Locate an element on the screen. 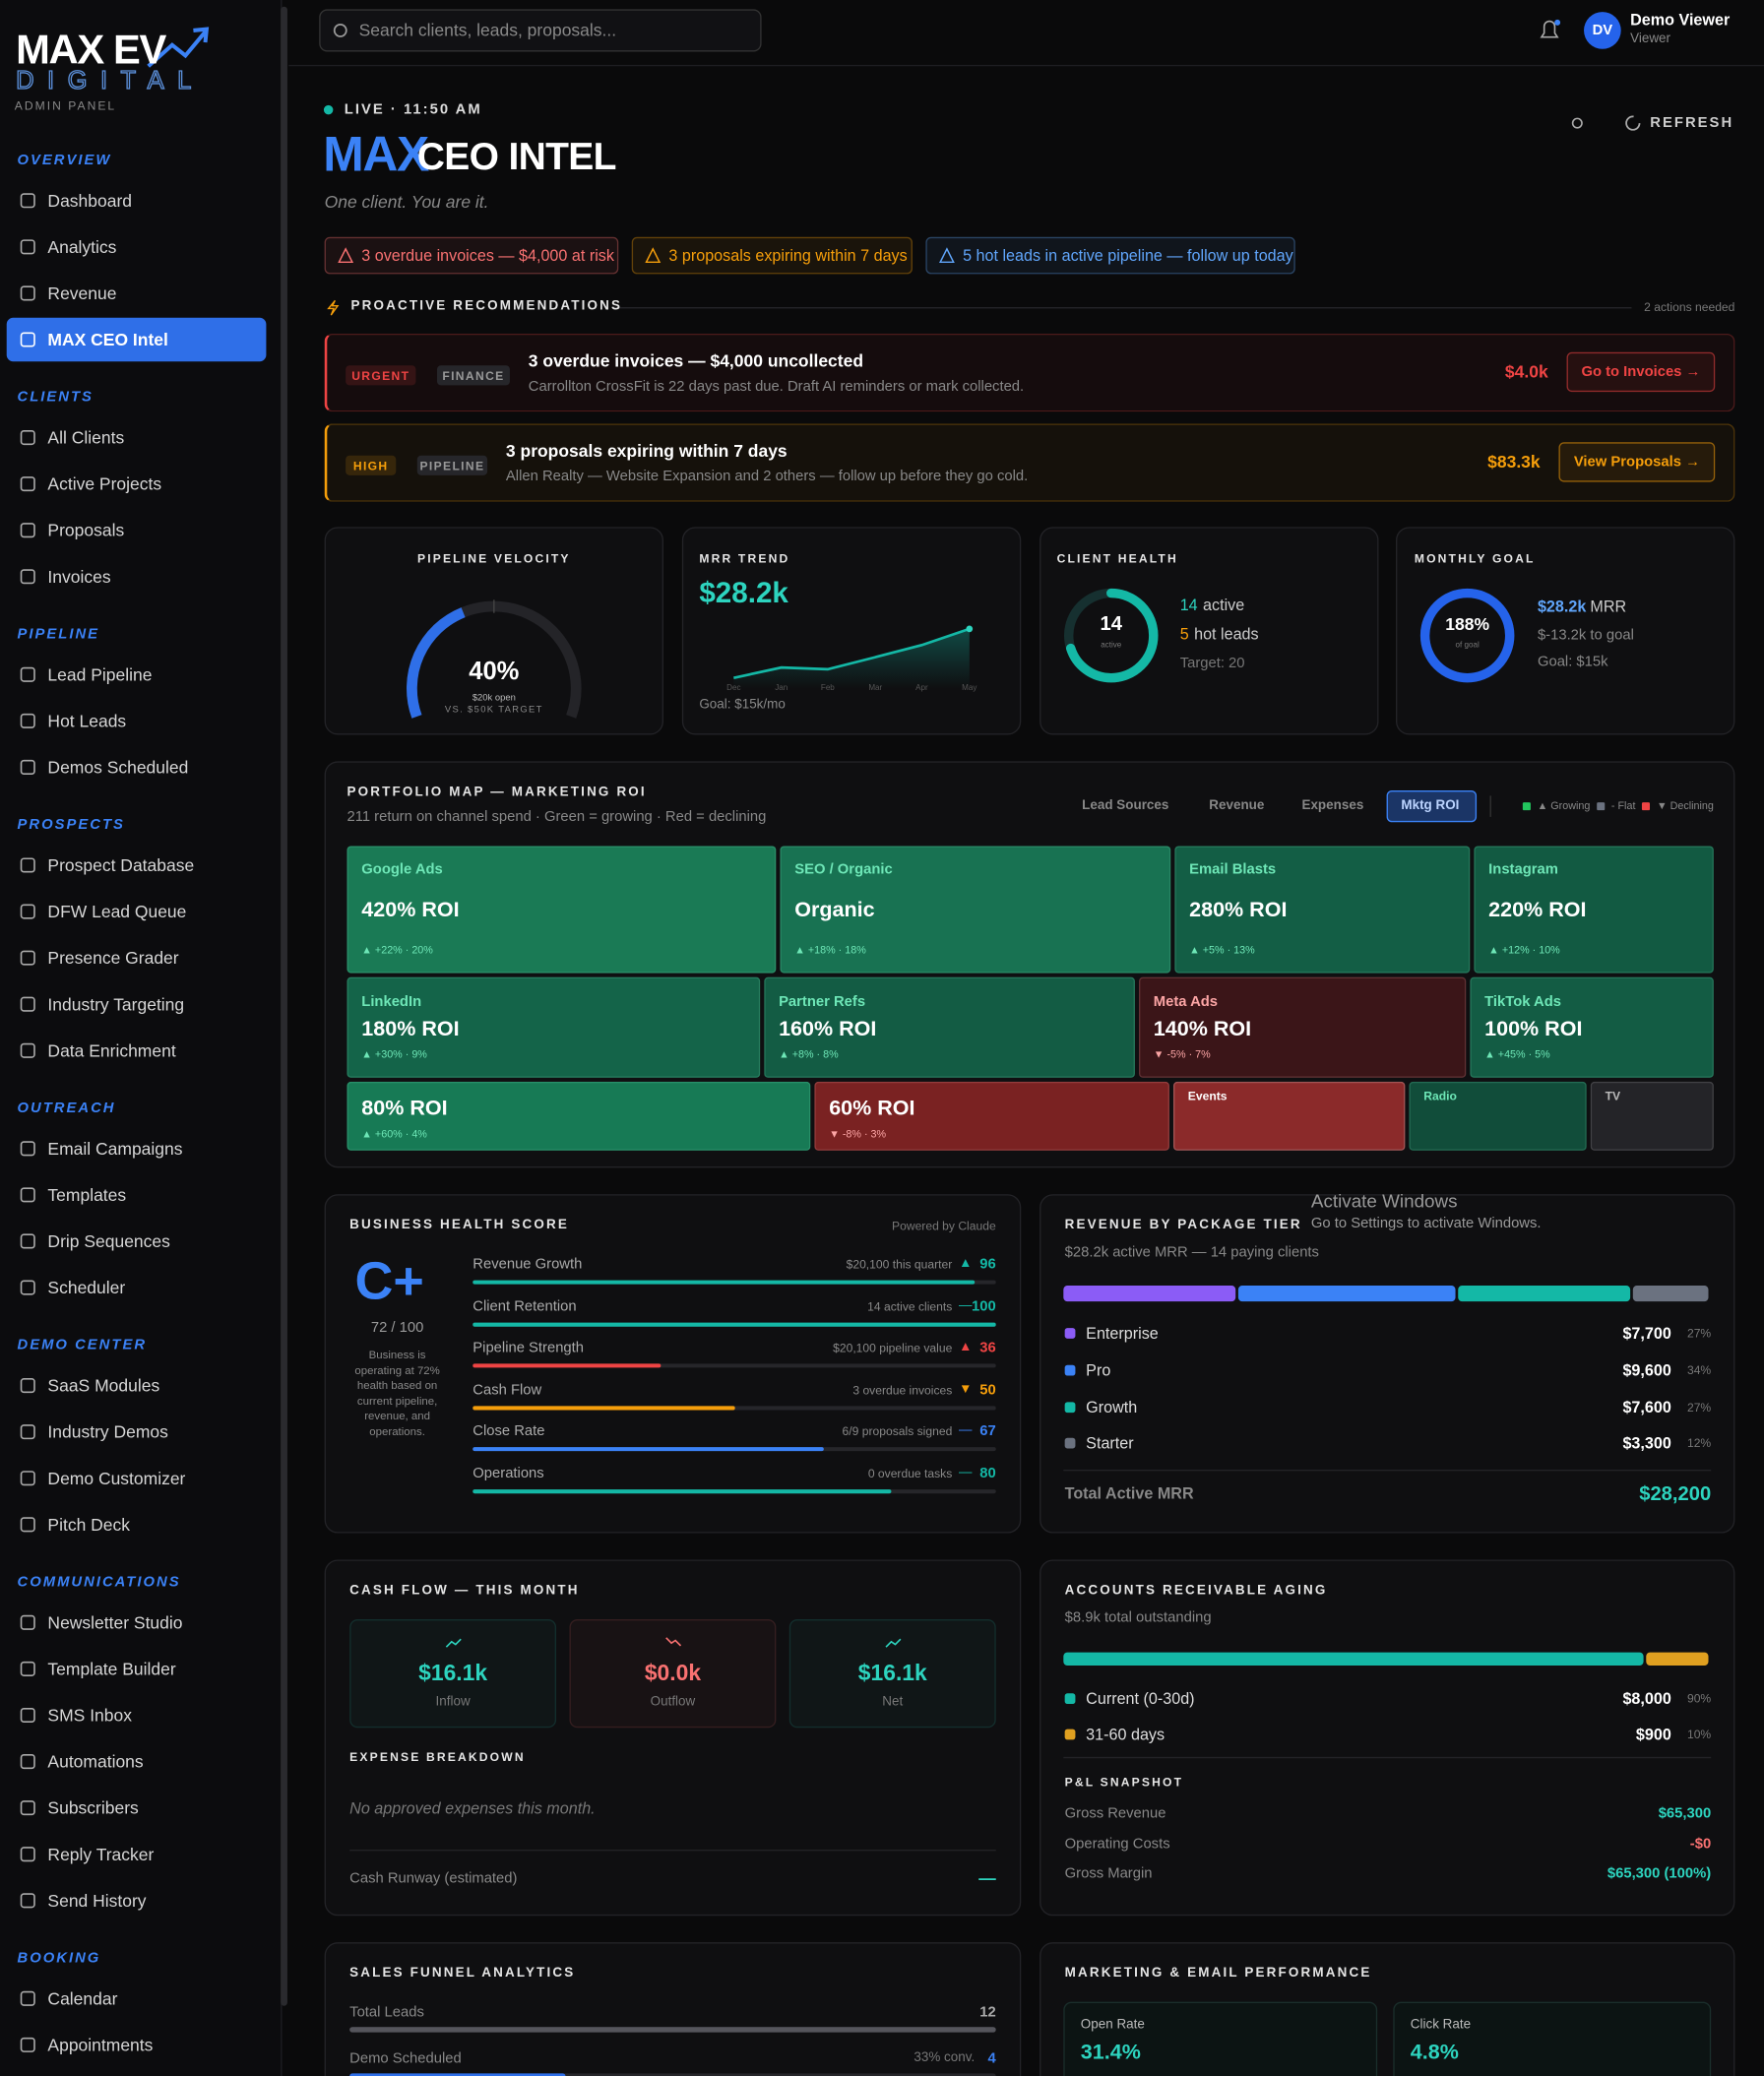  nav-item: Templates is located at coordinates (87, 1194).